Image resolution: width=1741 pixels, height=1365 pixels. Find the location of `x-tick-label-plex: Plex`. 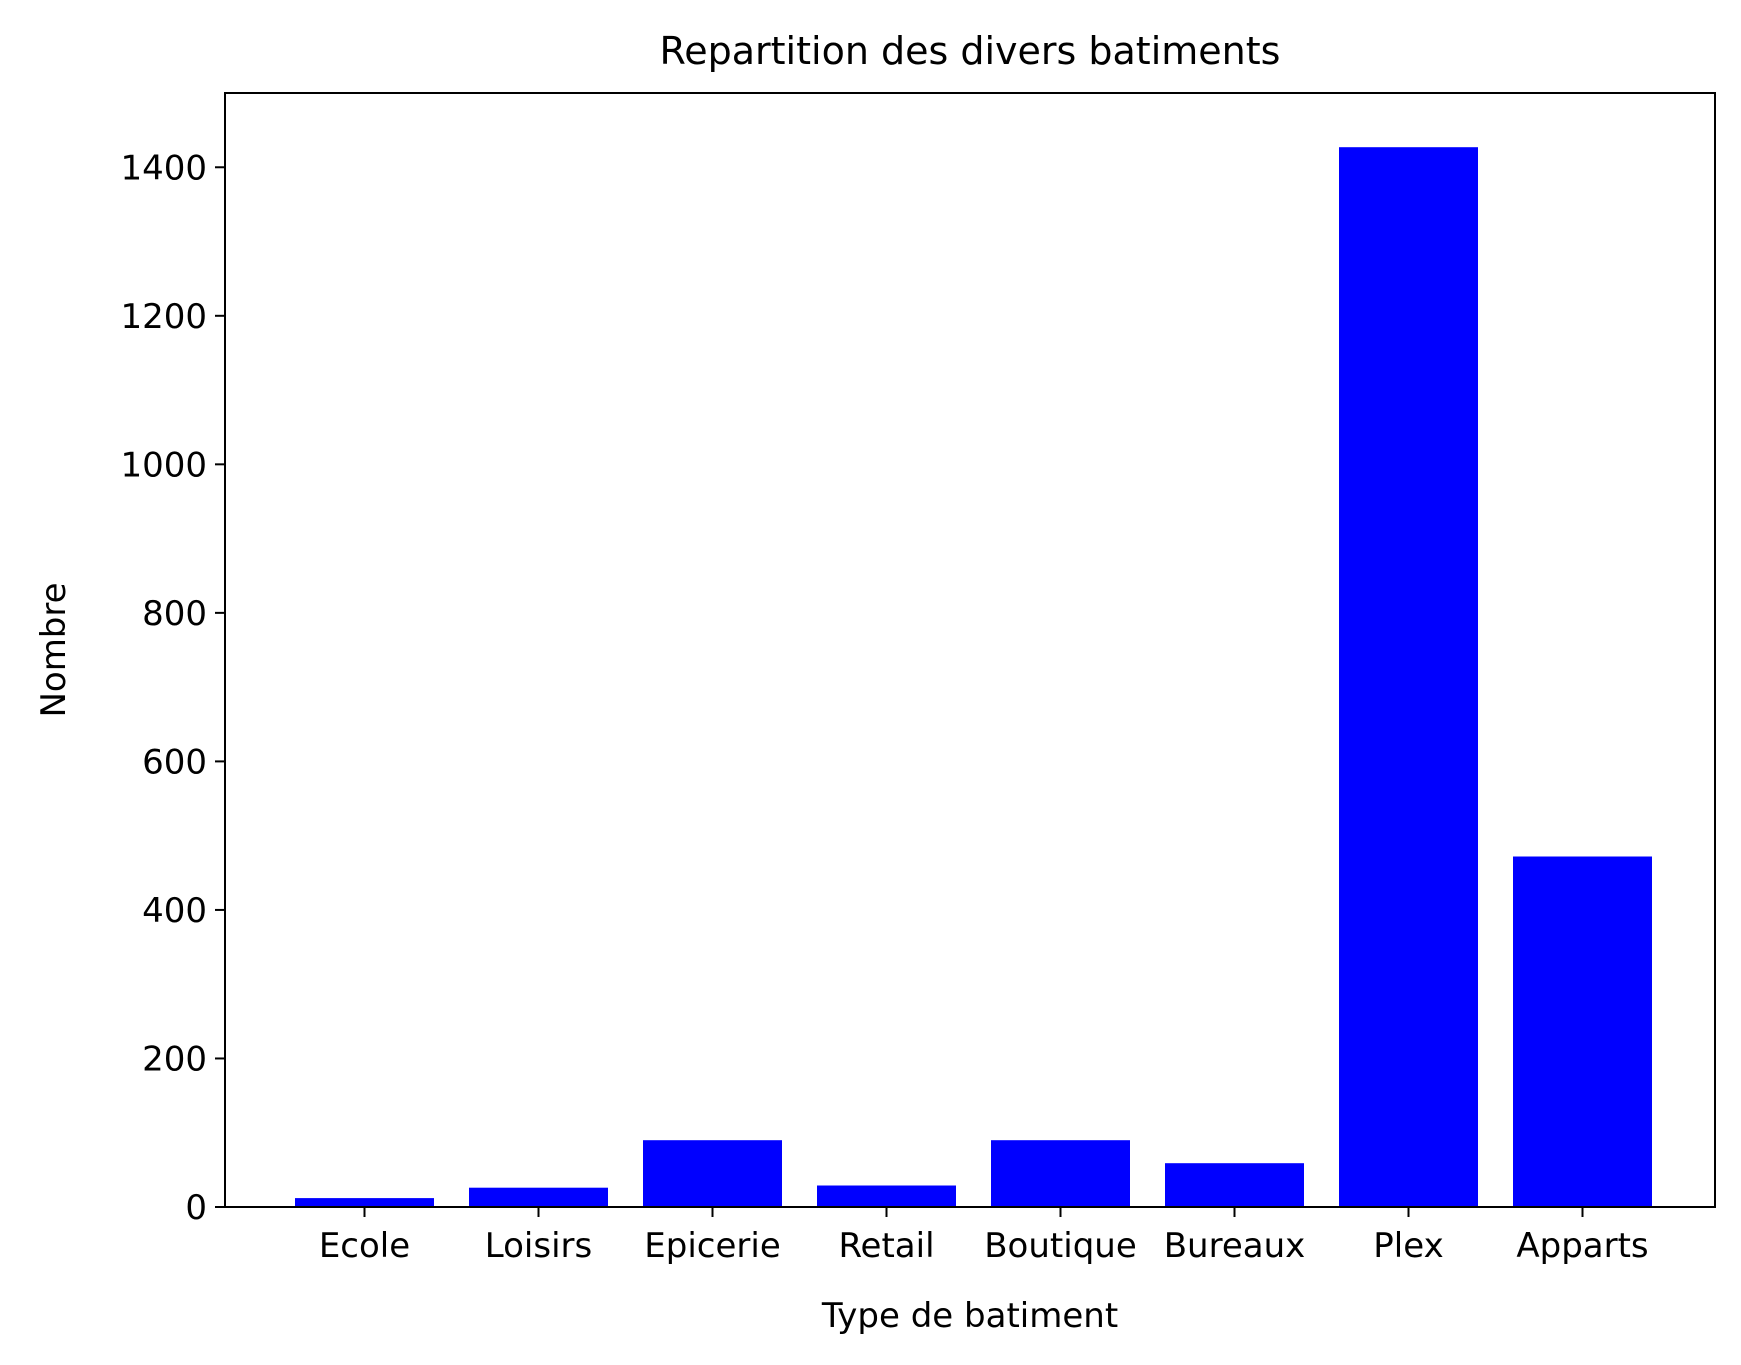

x-tick-label-plex: Plex is located at coordinates (1408, 1246).